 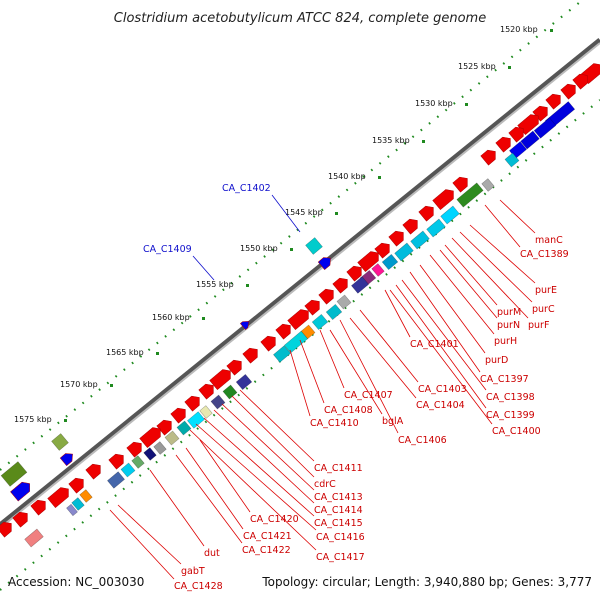 What do you see at coordinates (198, 586) in the screenshot?
I see `gene-label: CA_C1428` at bounding box center [198, 586].